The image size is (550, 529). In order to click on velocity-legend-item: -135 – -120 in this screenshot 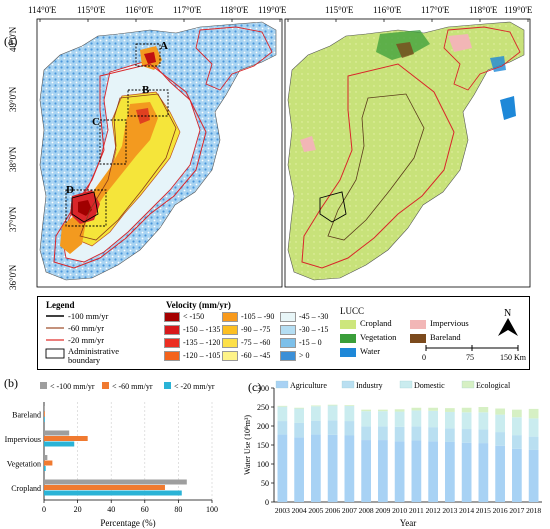, I will do `click(192, 343)`.